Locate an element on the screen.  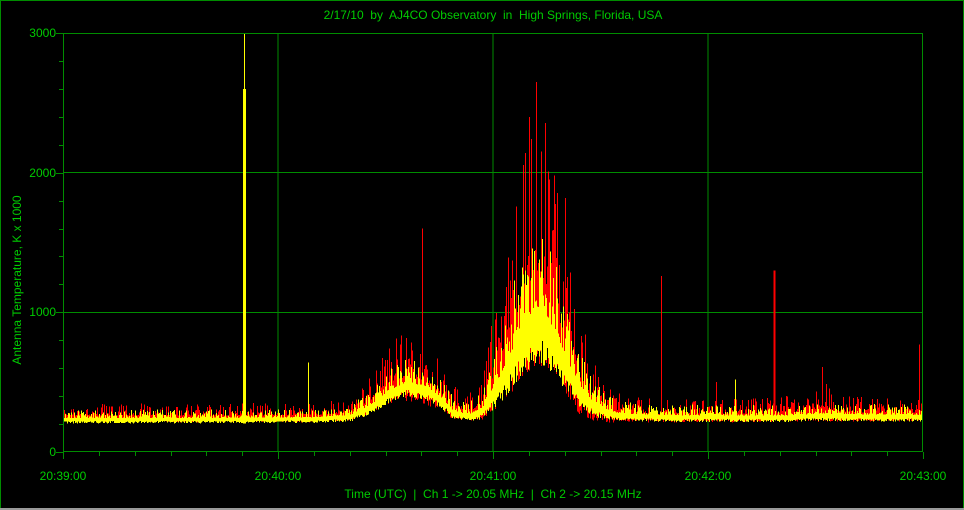
x-tick-label: 20:43:00 is located at coordinates (923, 476).